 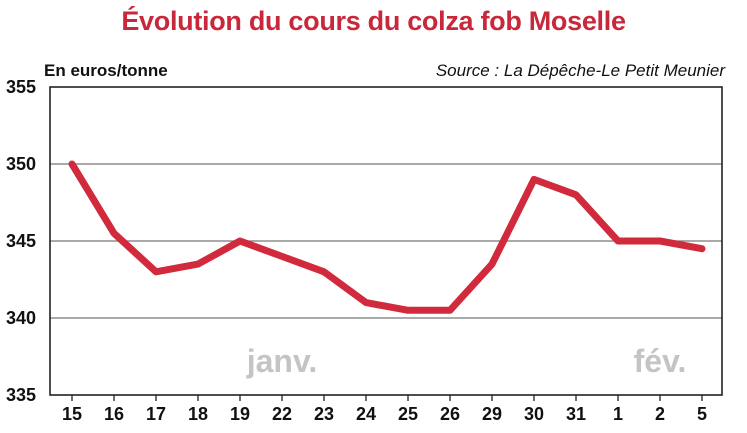 I want to click on x-tick-label: 29, so click(x=492, y=414).